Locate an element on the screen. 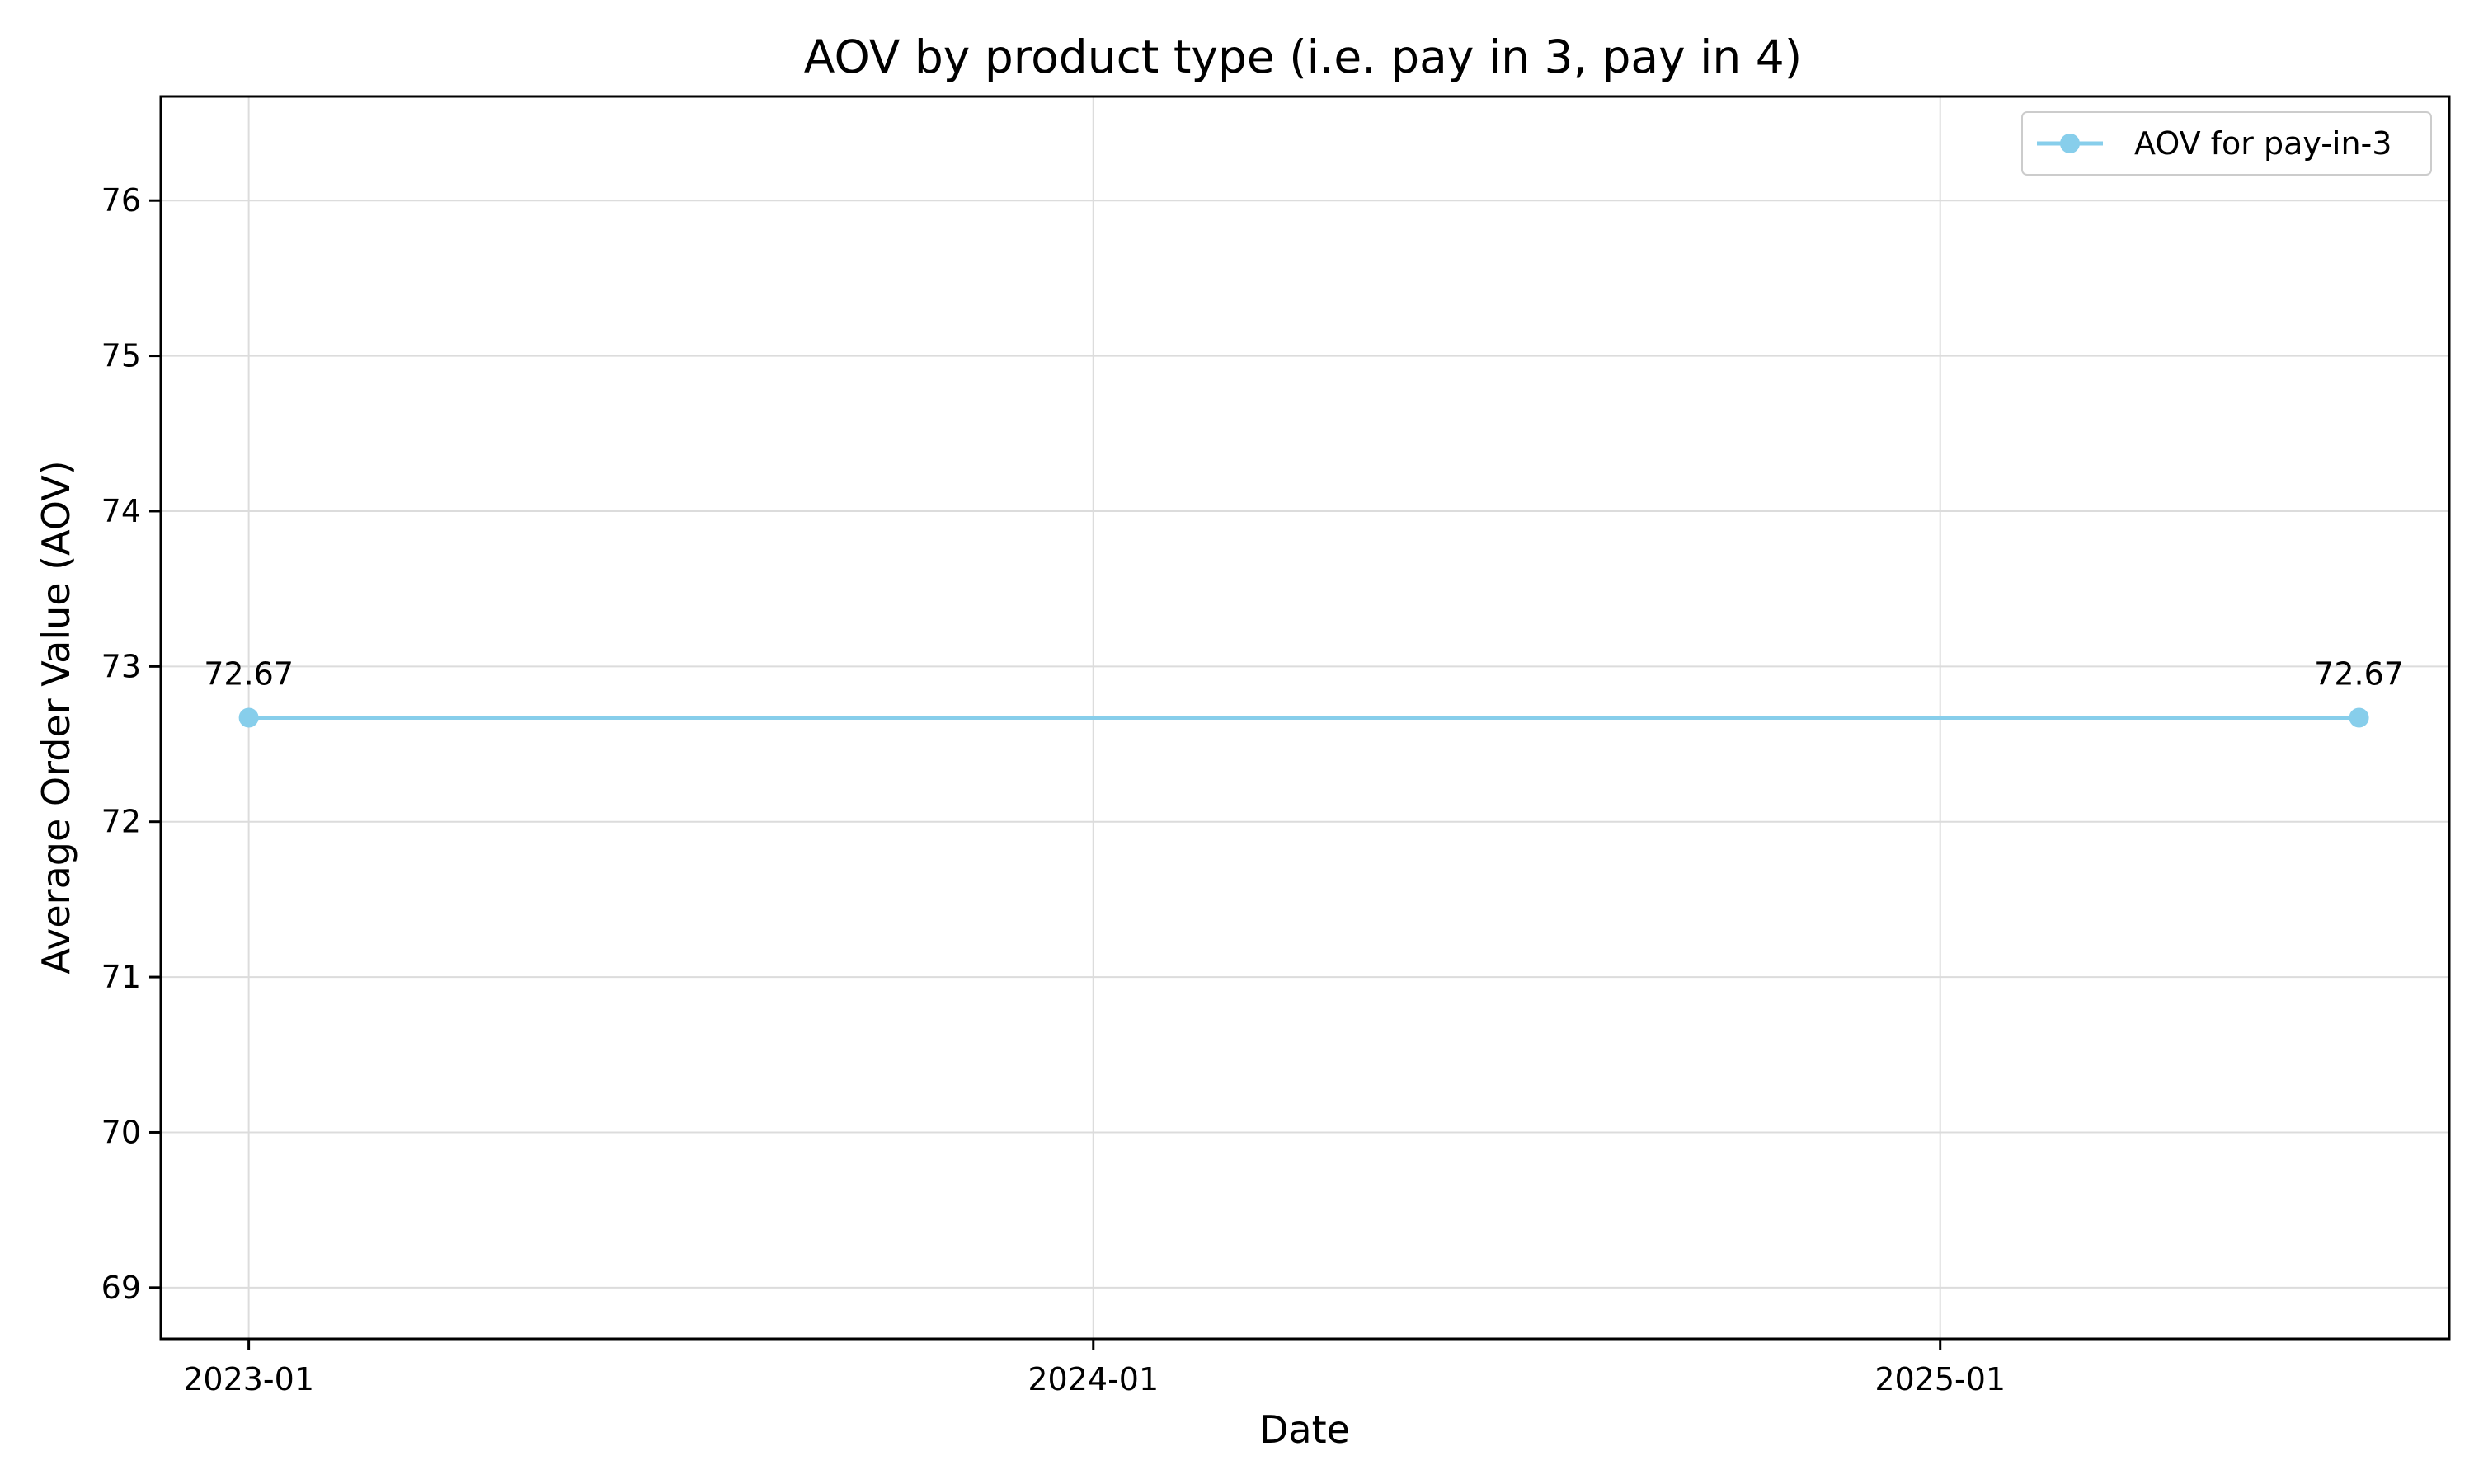  legend-label: AOV for pay-in-3 is located at coordinates (2263, 143).